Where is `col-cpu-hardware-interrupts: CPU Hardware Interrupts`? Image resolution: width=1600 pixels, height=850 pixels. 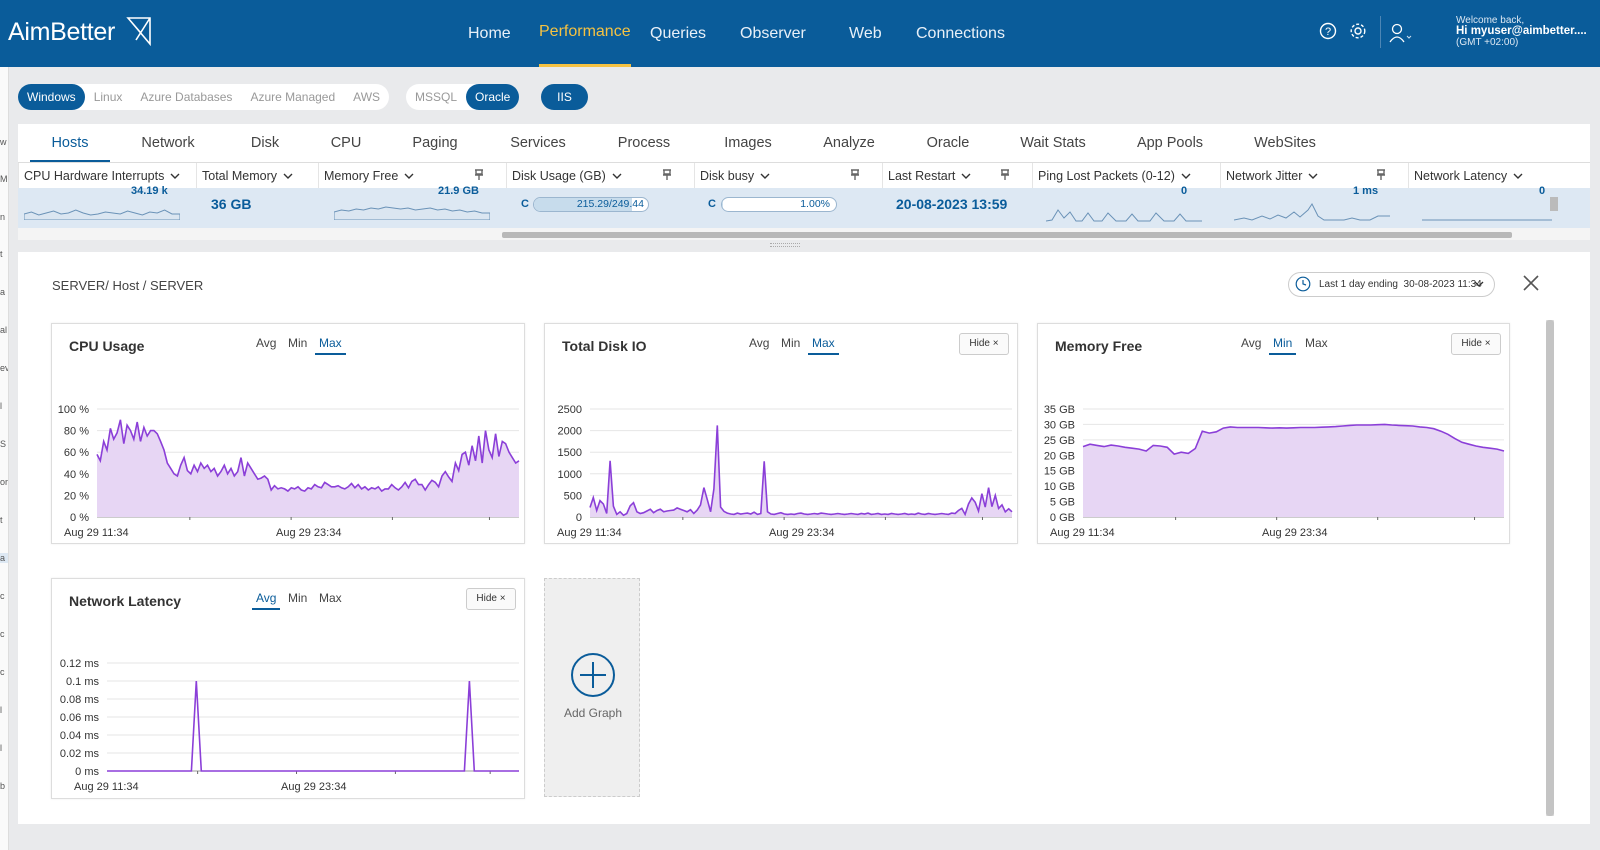 col-cpu-hardware-interrupts: CPU Hardware Interrupts is located at coordinates (107, 176).